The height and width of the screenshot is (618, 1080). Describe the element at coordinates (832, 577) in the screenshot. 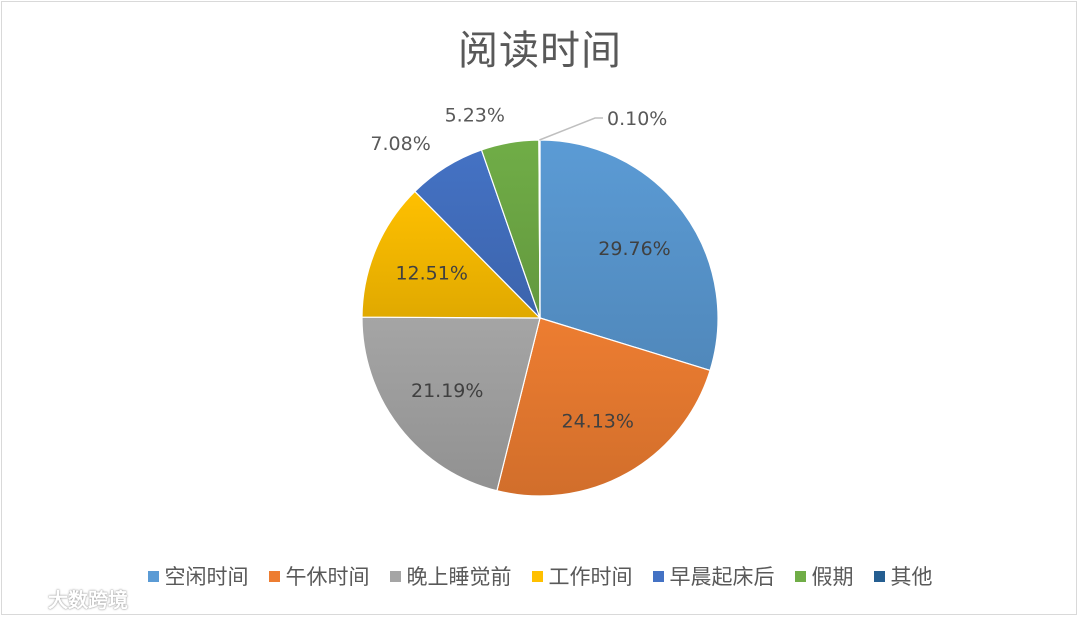

I see `legend-label-5: 假期` at that location.